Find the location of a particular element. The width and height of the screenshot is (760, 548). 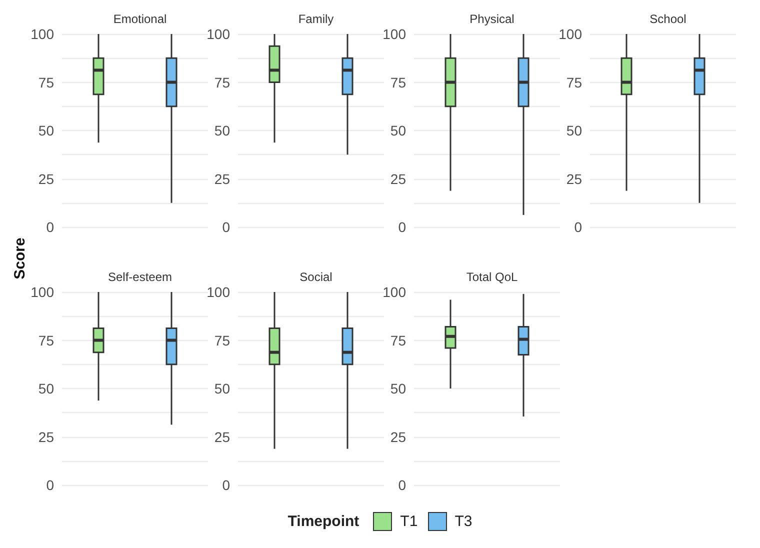

chart-title: Family is located at coordinates (316, 19).